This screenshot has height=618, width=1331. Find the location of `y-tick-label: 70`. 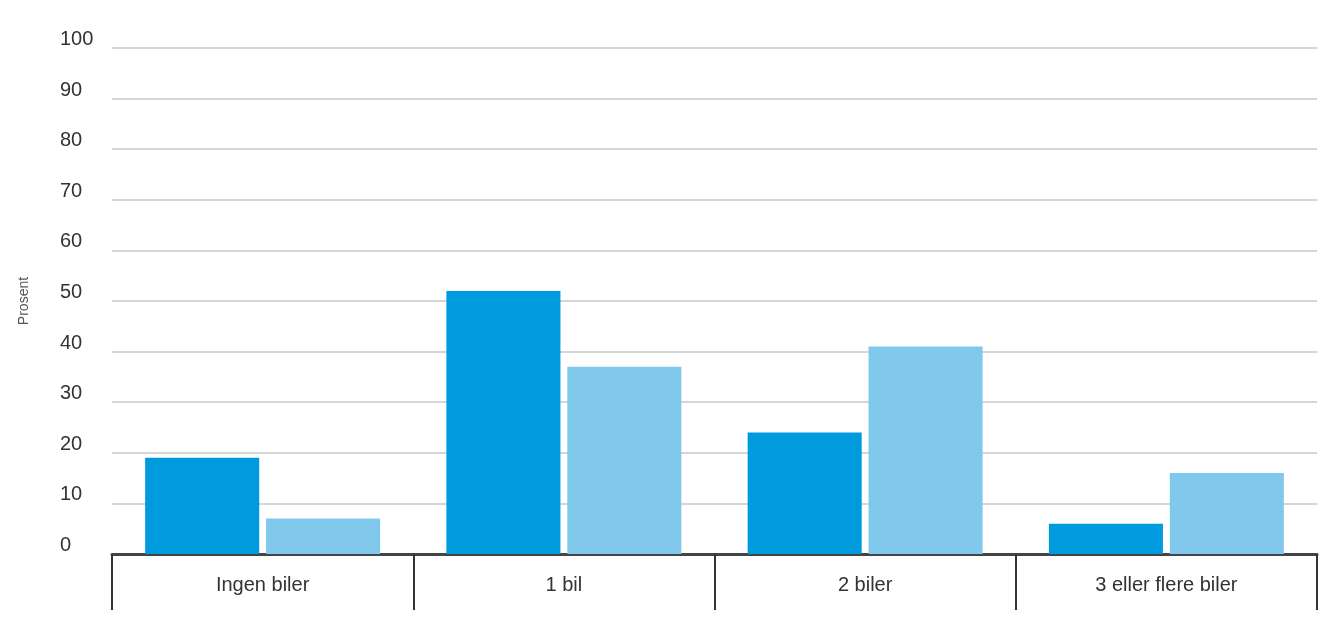

y-tick-label: 70 is located at coordinates (71, 189).